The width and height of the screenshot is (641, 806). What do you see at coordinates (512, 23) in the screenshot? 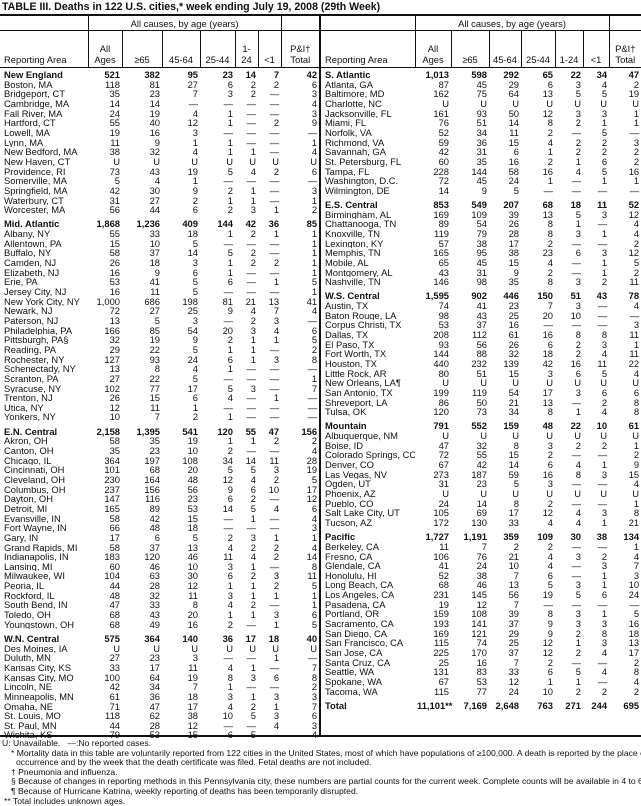
I see `header-all-causes: All causes, by age (years)` at bounding box center [512, 23].